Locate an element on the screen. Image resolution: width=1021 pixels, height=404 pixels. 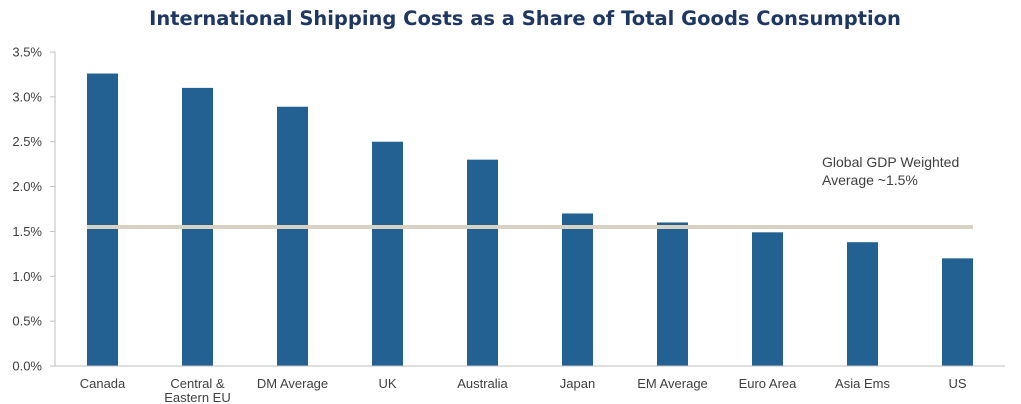
y-tick-label: 0.0% is located at coordinates (27, 366).